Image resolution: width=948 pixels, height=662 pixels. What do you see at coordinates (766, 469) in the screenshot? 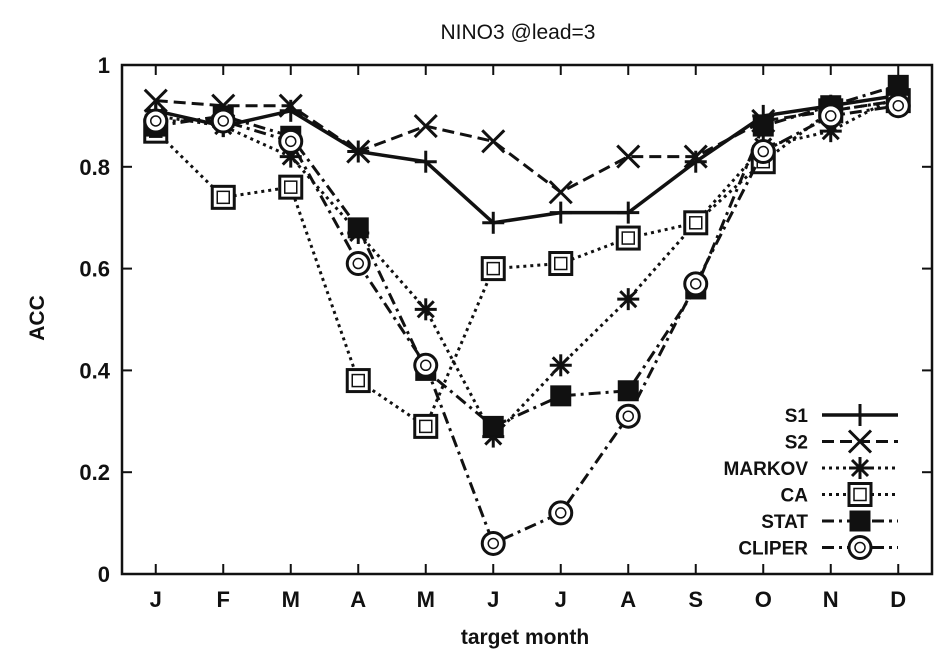
I see `legend-label-markov: MARKOV` at bounding box center [766, 469].